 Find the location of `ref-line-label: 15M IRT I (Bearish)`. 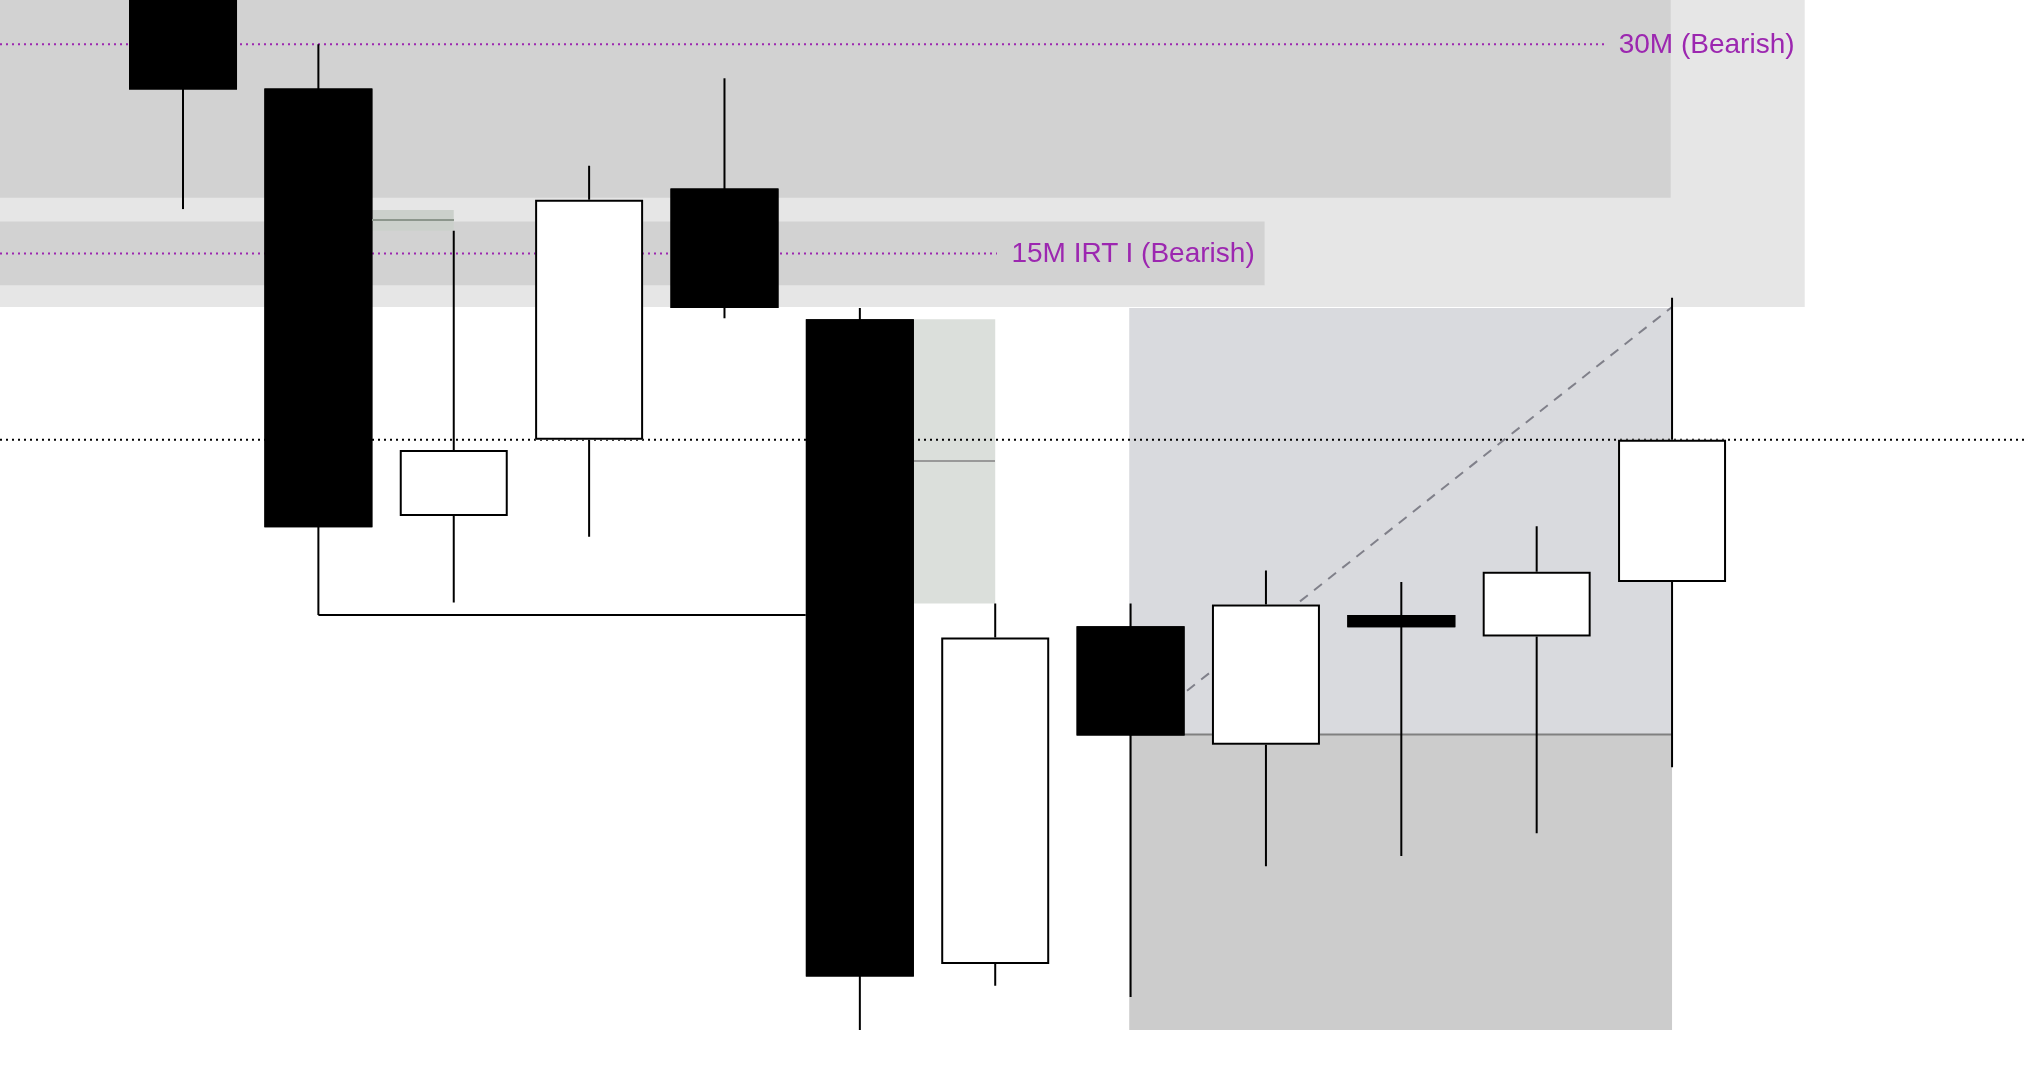

ref-line-label: 15M IRT I (Bearish) is located at coordinates (1133, 253).